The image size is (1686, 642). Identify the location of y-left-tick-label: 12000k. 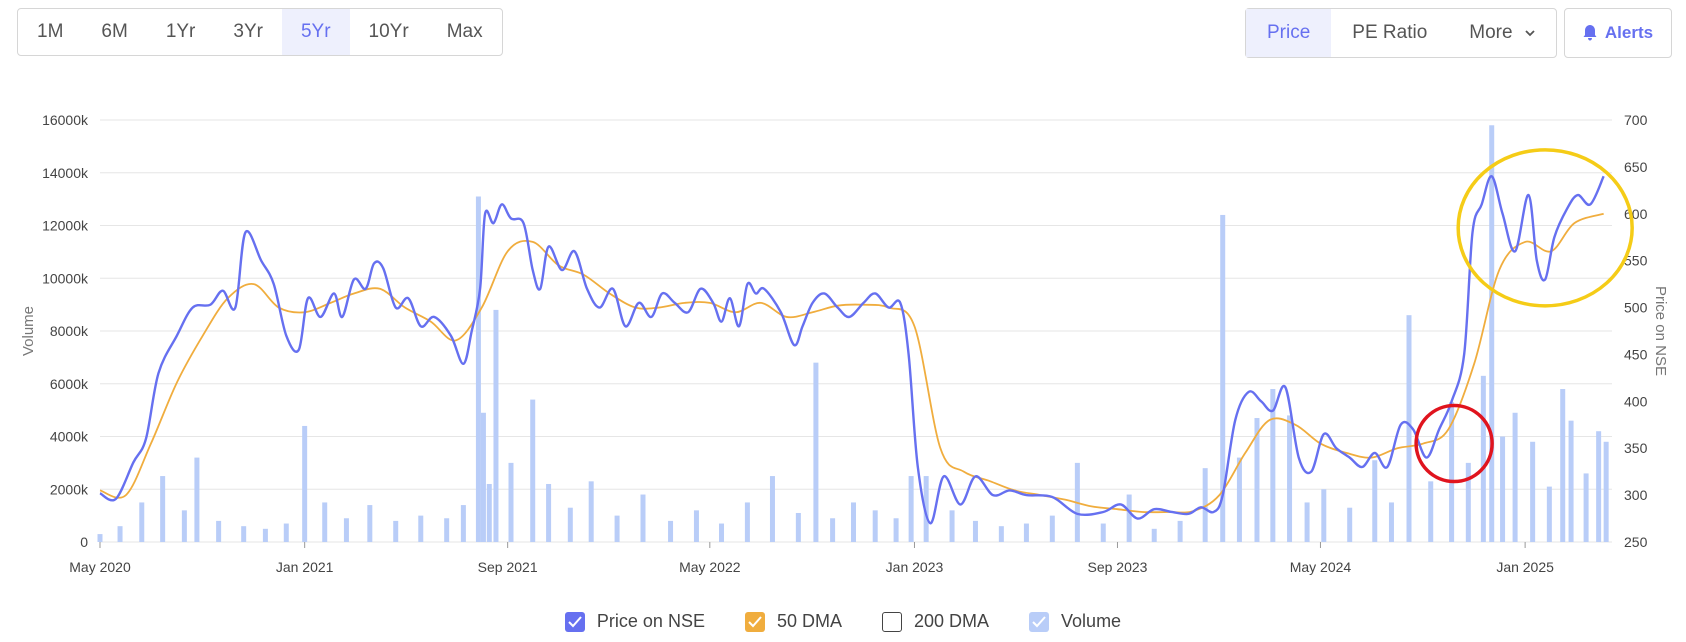
(65, 226).